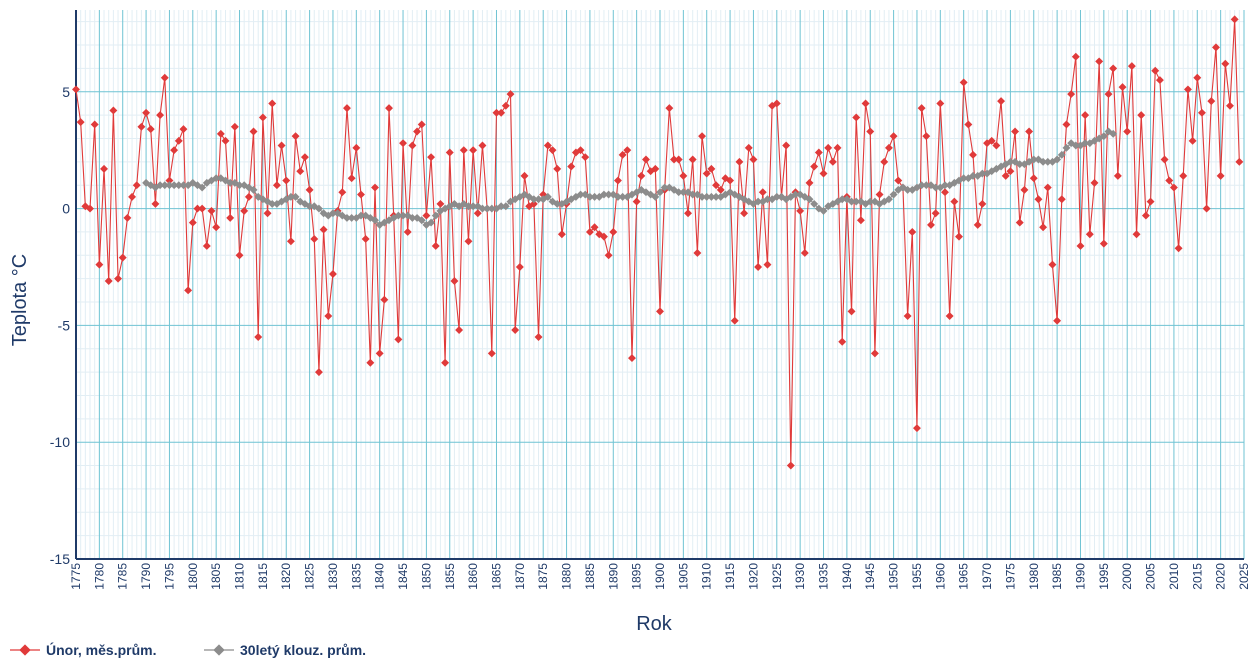  What do you see at coordinates (1080, 576) in the screenshot?
I see `x-tick-label: 1990` at bounding box center [1080, 576].